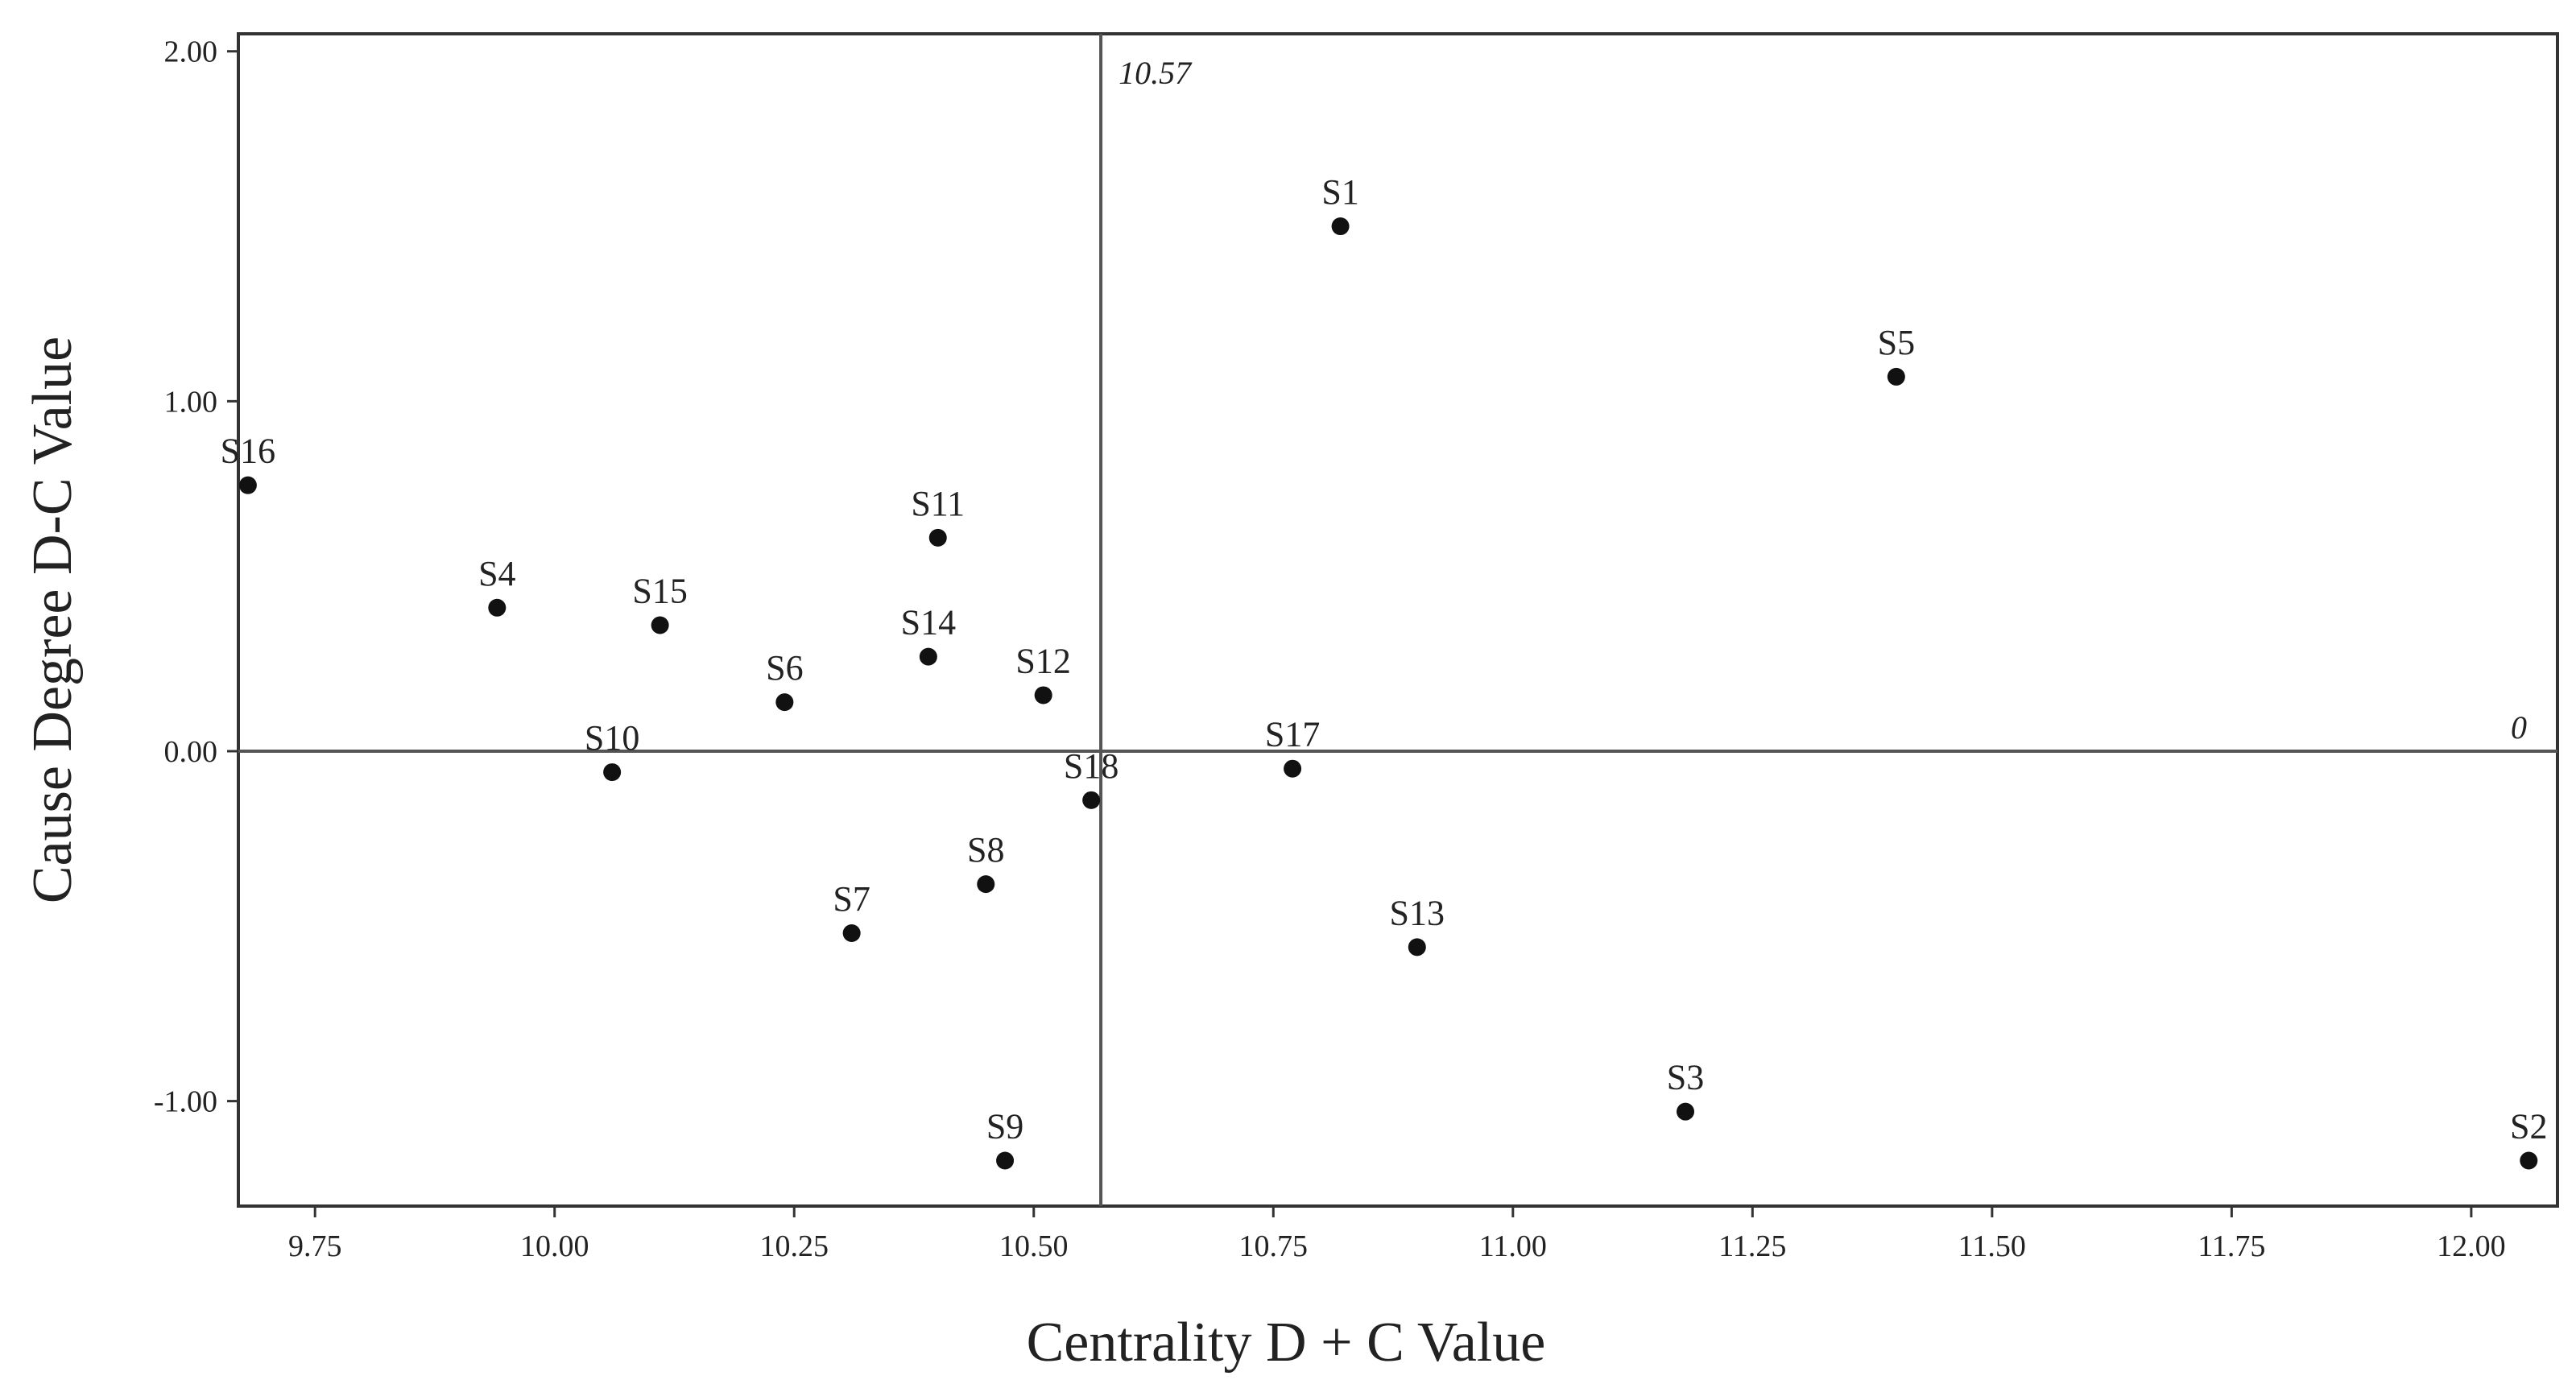  What do you see at coordinates (2471, 1246) in the screenshot?
I see `x-tick-label: 12.00` at bounding box center [2471, 1246].